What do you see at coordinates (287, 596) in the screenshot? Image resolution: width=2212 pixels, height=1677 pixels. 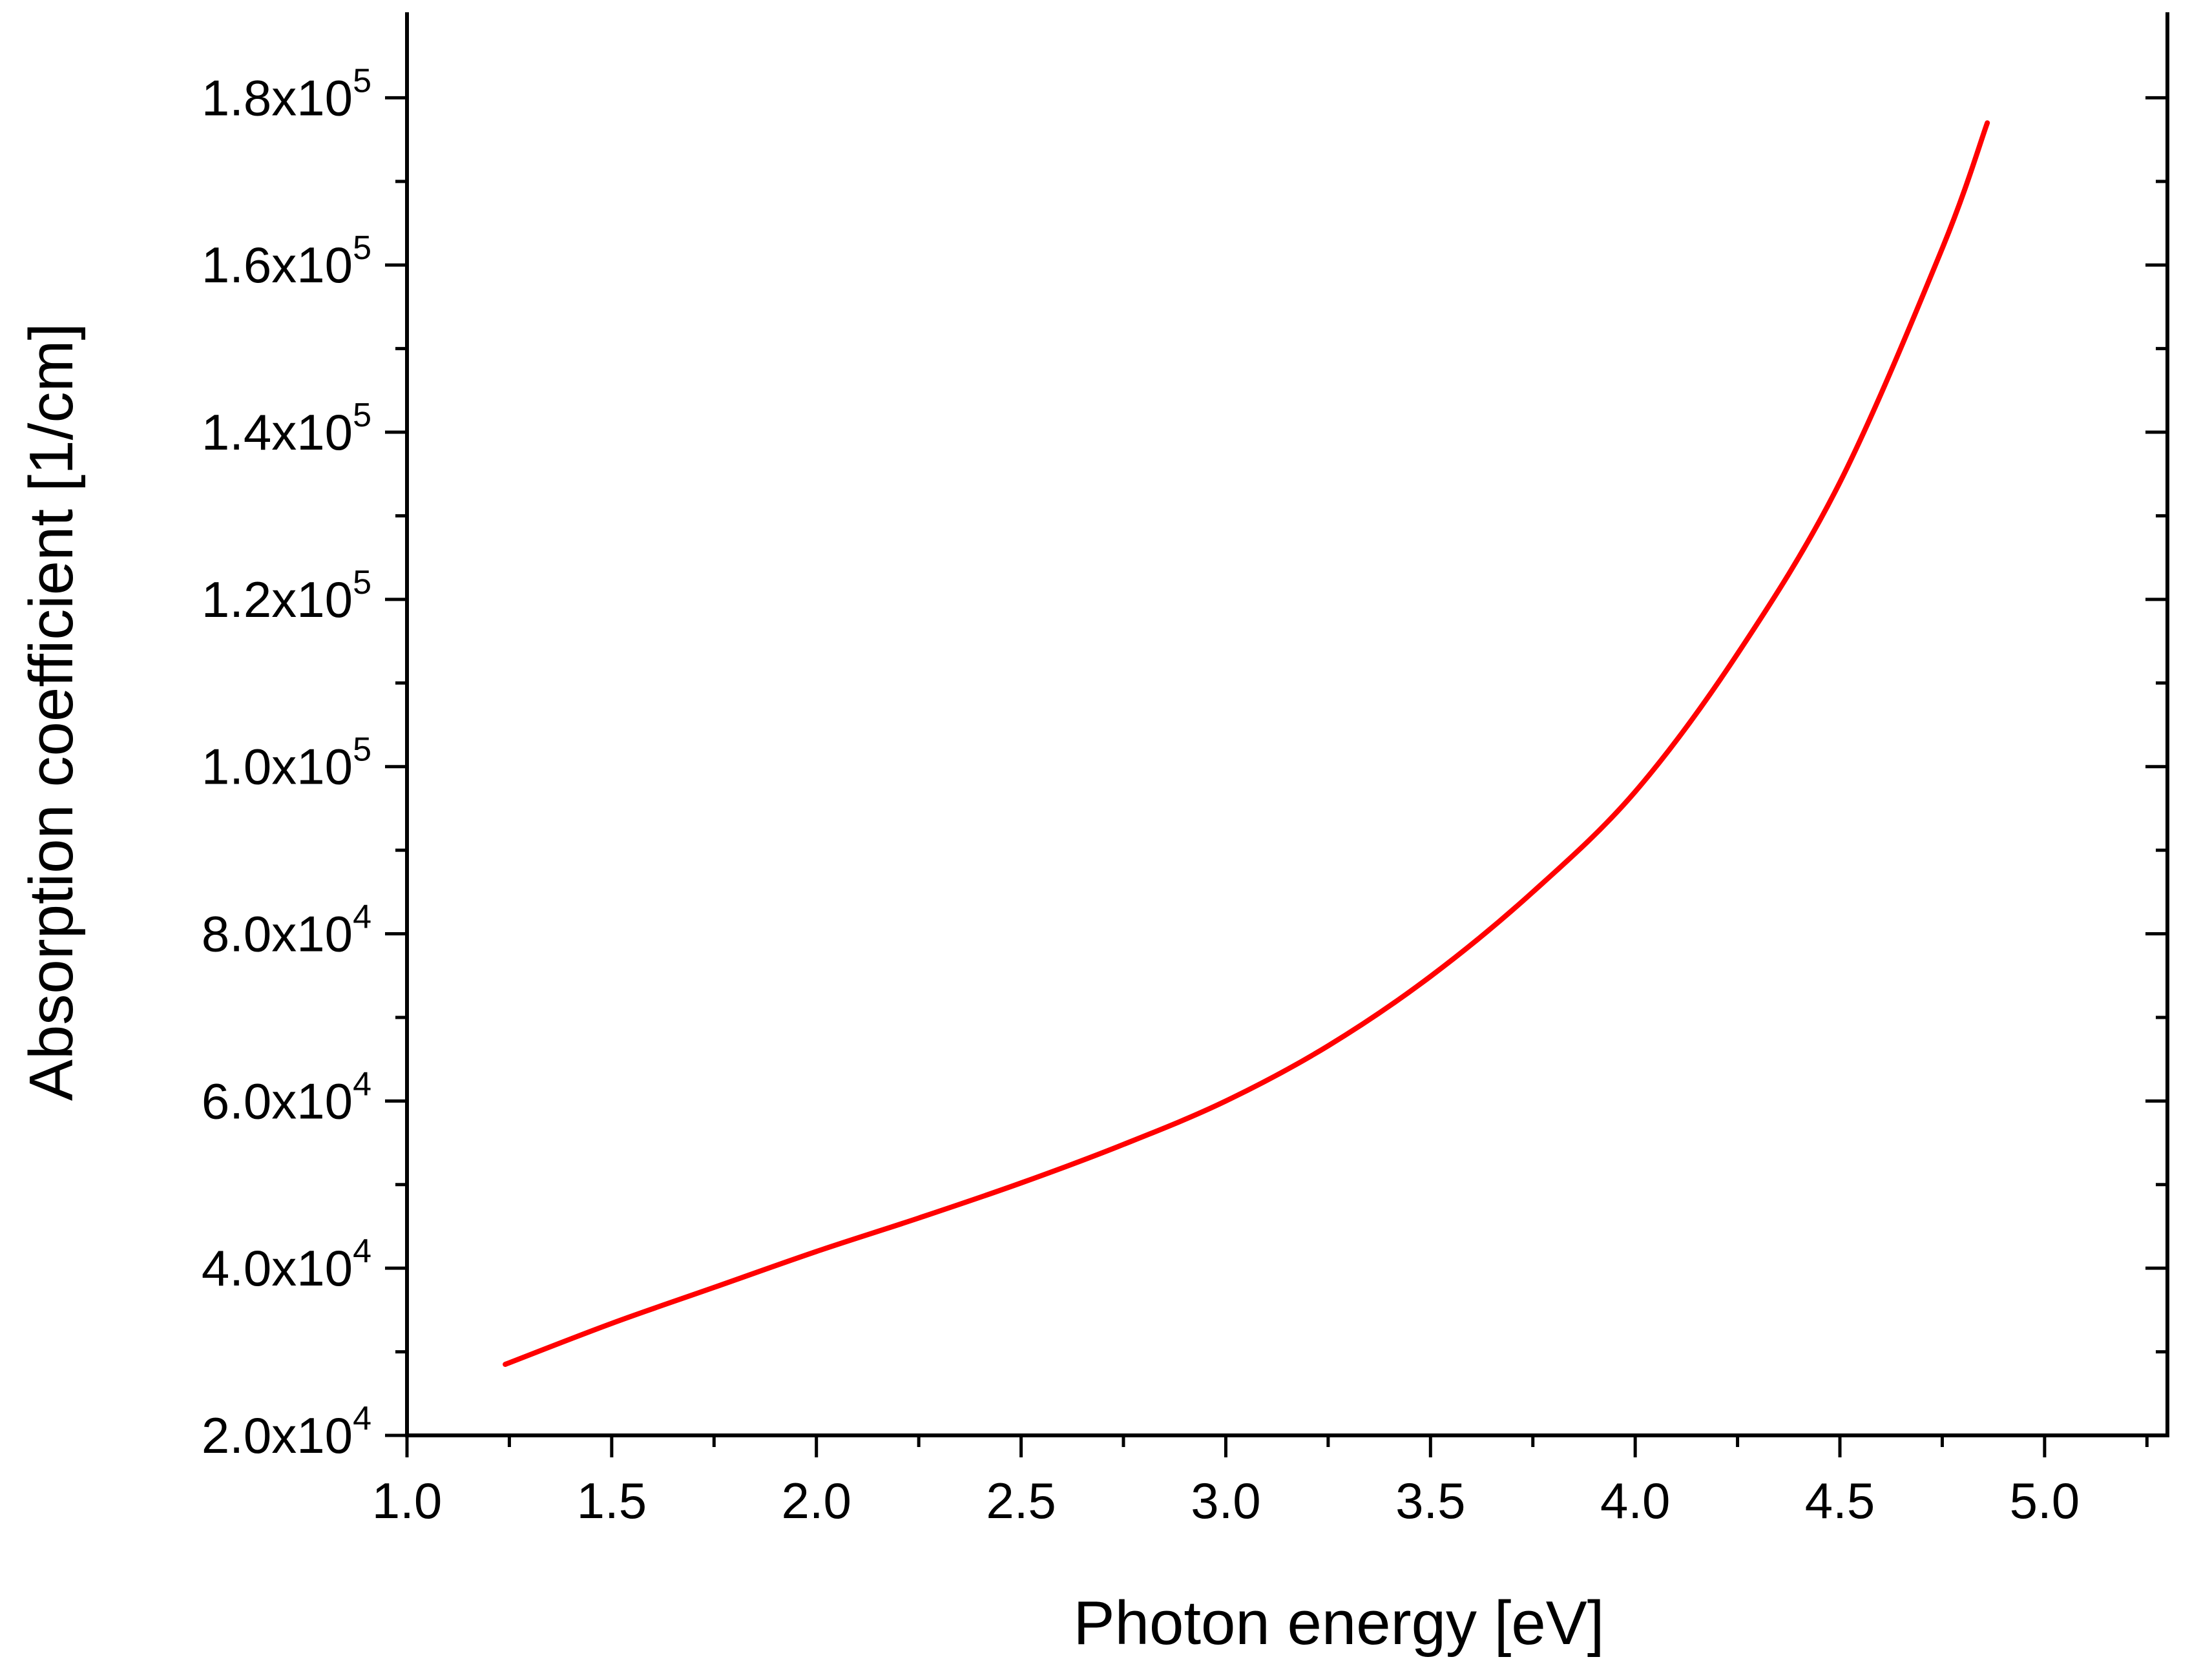 I see `y-tick-label: 1.2x10⁵` at bounding box center [287, 596].